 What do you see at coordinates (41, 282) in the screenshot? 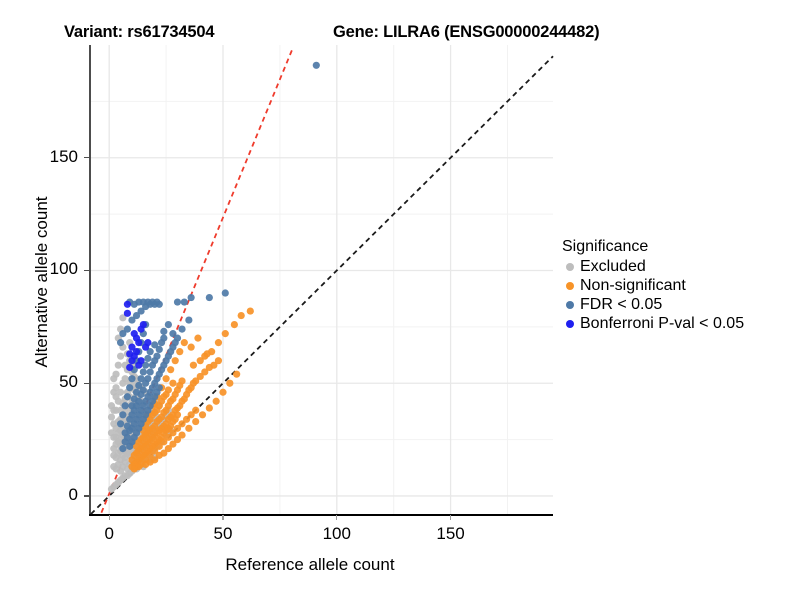
I see `y-axis-title: Alternative allele count` at bounding box center [41, 282].